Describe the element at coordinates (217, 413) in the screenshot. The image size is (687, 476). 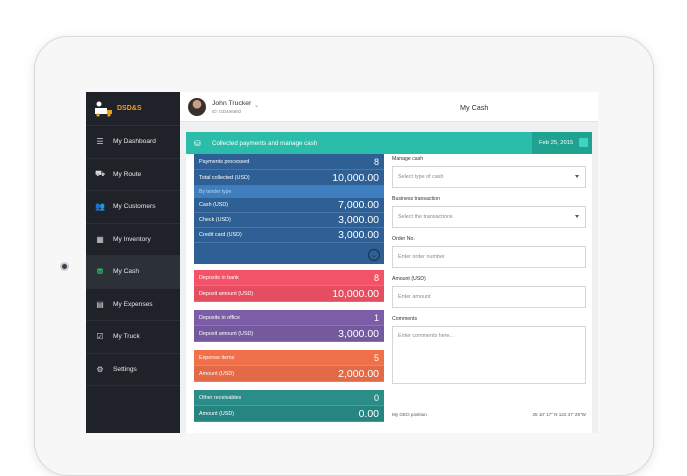
I see `receivables-amount-label: Amount (USD)` at that location.